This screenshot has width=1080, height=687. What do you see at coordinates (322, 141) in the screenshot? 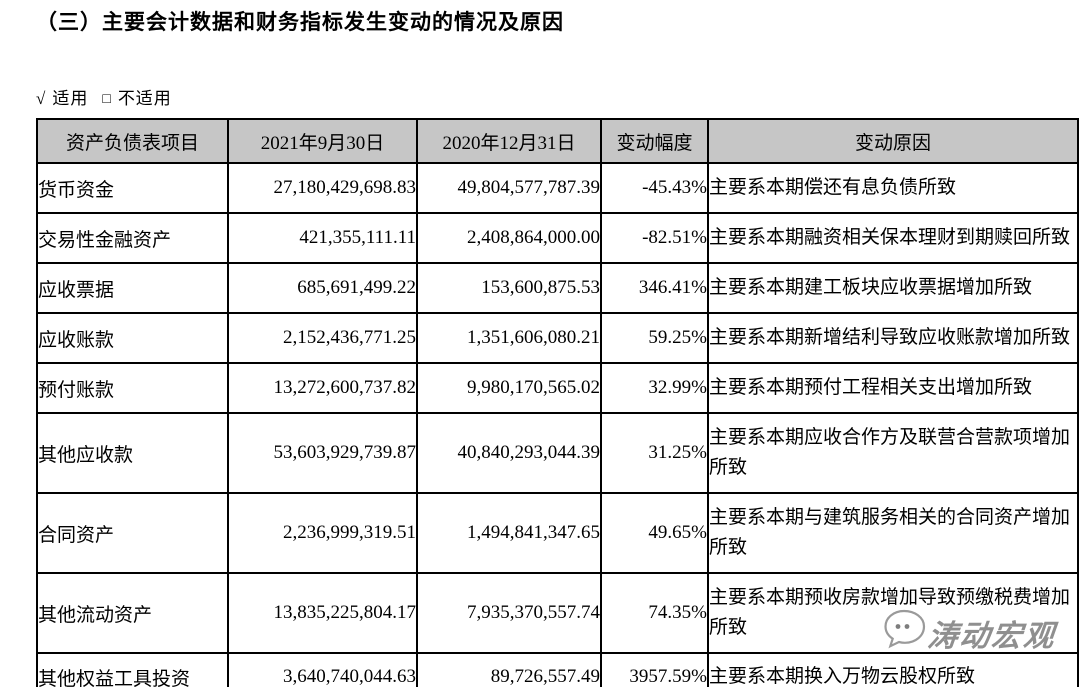
I see `col-header-2021-09-30: 2021年9月30日` at bounding box center [322, 141].